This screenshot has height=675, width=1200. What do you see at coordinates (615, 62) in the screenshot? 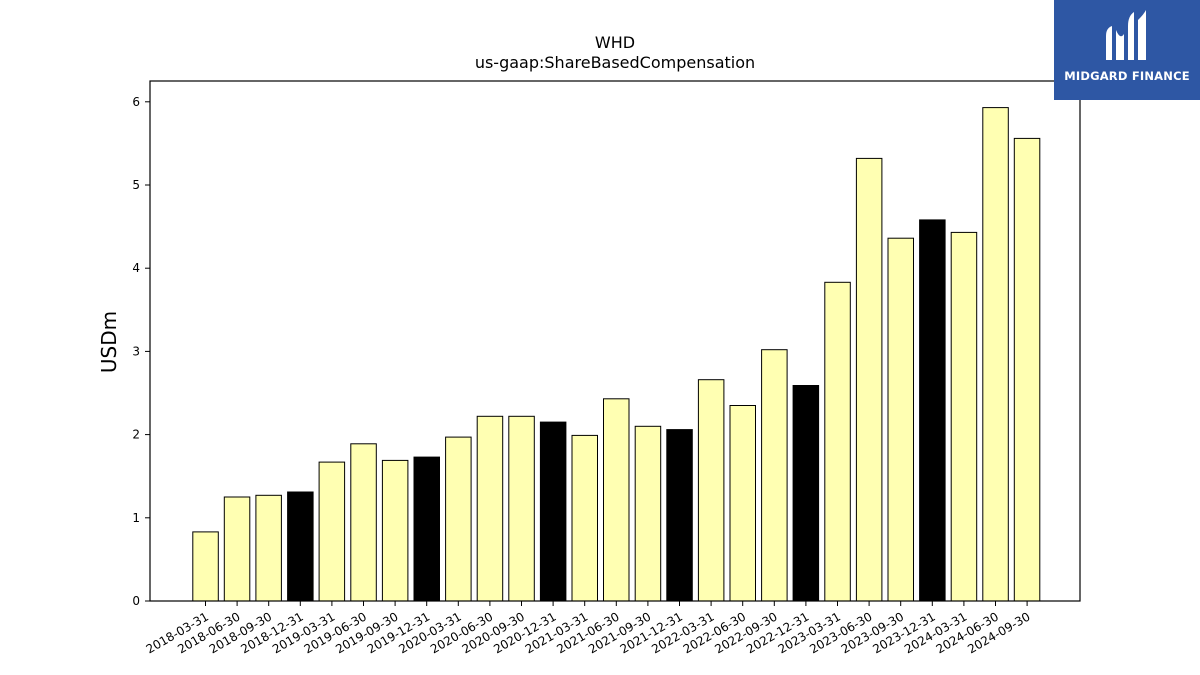
I see `chart-subtitle: us-gaap:ShareBasedCompensation` at bounding box center [615, 62].